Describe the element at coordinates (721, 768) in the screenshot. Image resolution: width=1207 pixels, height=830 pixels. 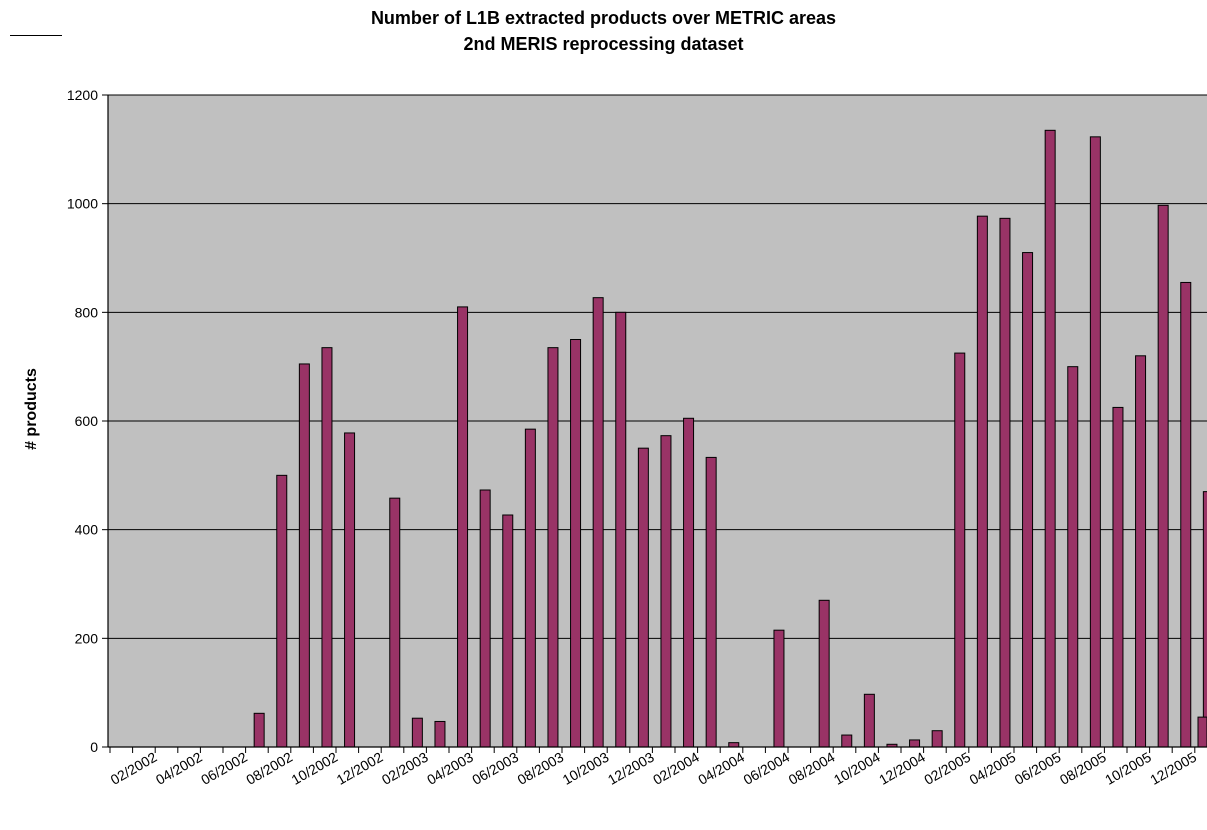
I see `x-tick-label: 04/2004` at that location.